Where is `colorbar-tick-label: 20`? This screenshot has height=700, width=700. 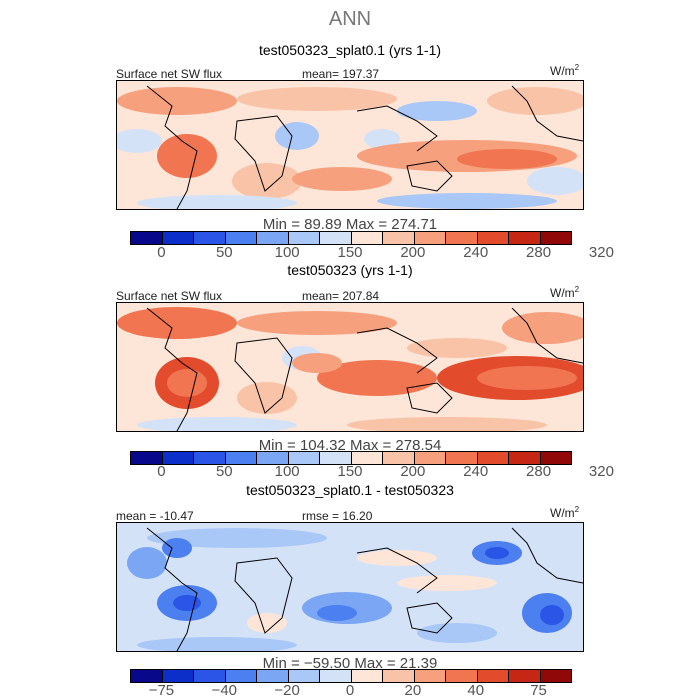 colorbar-tick-label: 20 is located at coordinates (413, 690).